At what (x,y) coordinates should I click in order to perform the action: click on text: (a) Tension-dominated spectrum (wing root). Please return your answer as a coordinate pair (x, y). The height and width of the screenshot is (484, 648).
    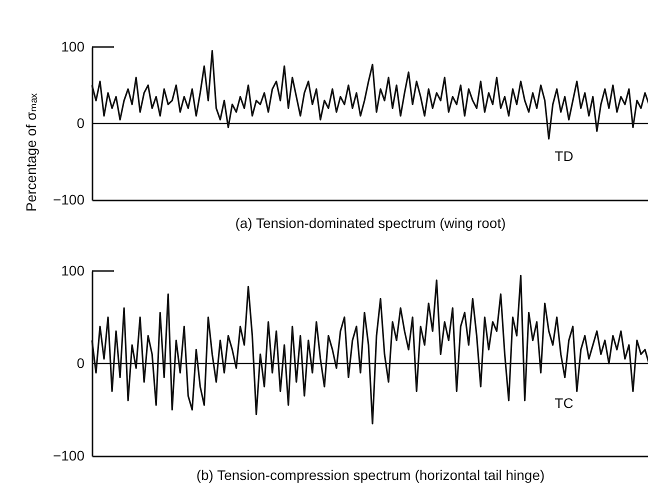
    Looking at the image, I should click on (370, 223).